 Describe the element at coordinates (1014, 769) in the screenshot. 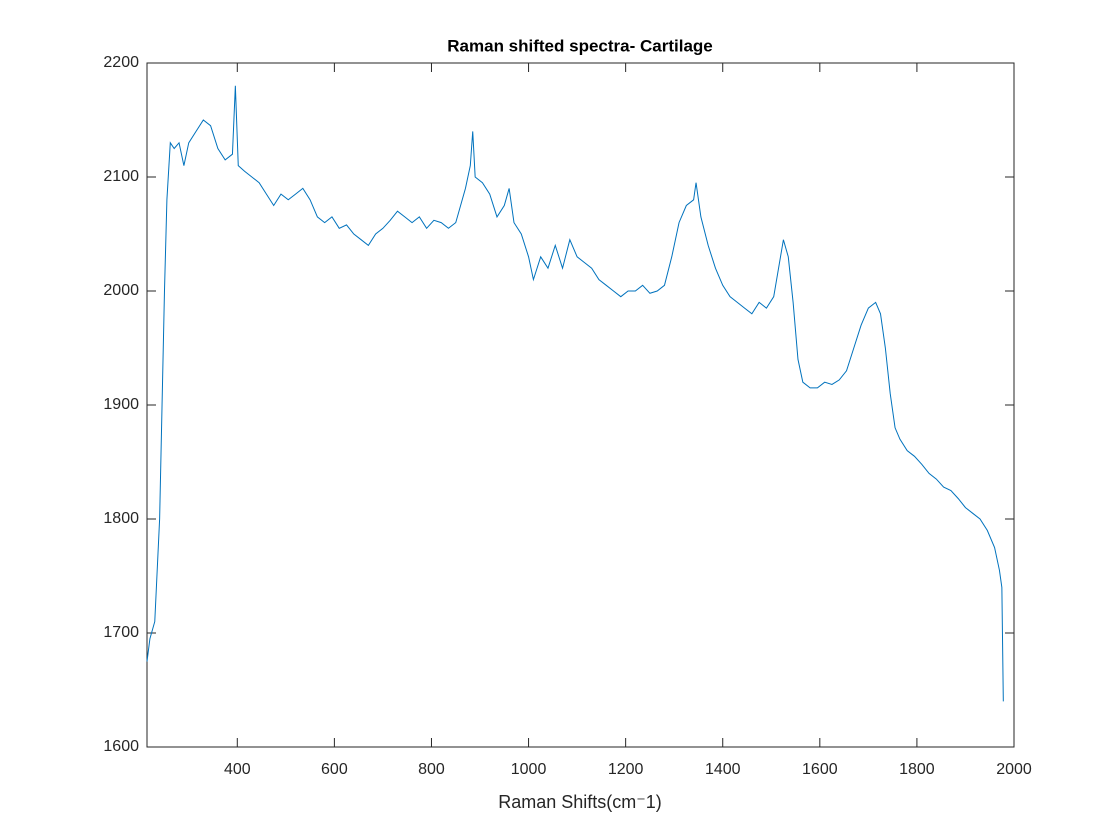

I see `x-tick-label: 2000` at that location.